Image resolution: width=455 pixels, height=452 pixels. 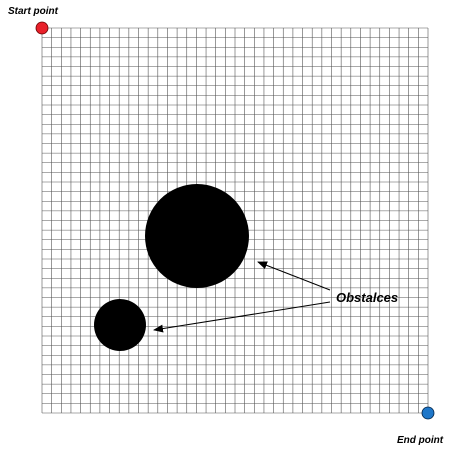 What do you see at coordinates (197, 236) in the screenshot?
I see `obstacle-large` at bounding box center [197, 236].